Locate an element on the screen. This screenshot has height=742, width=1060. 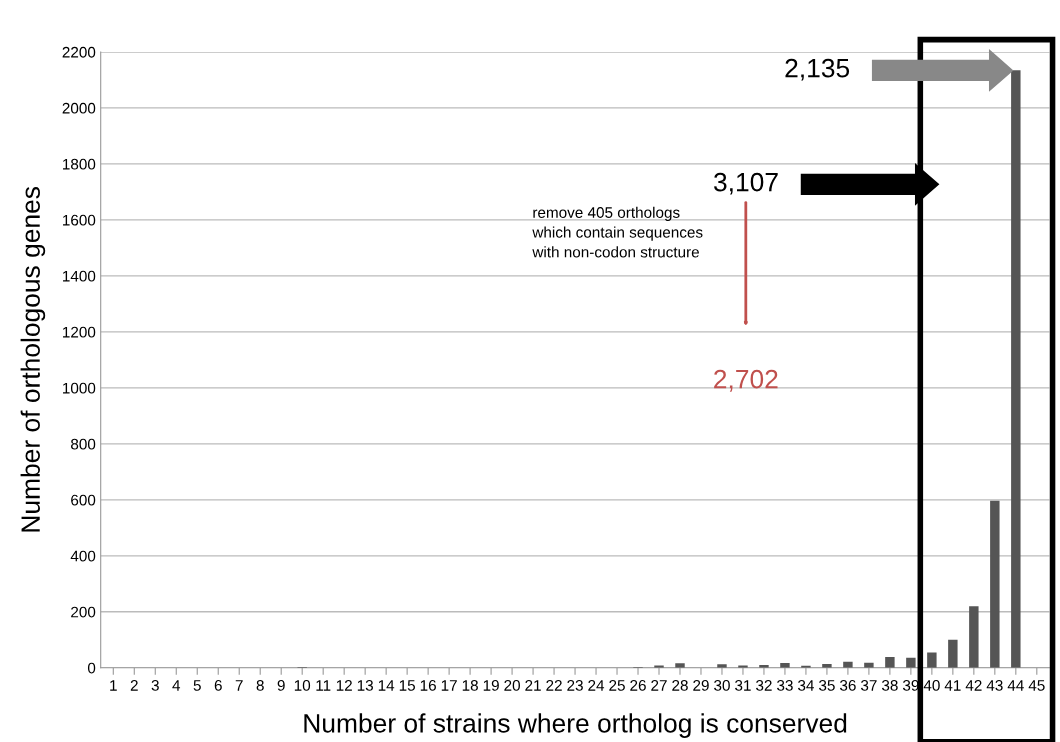
x-tick-label: 22 is located at coordinates (554, 685).